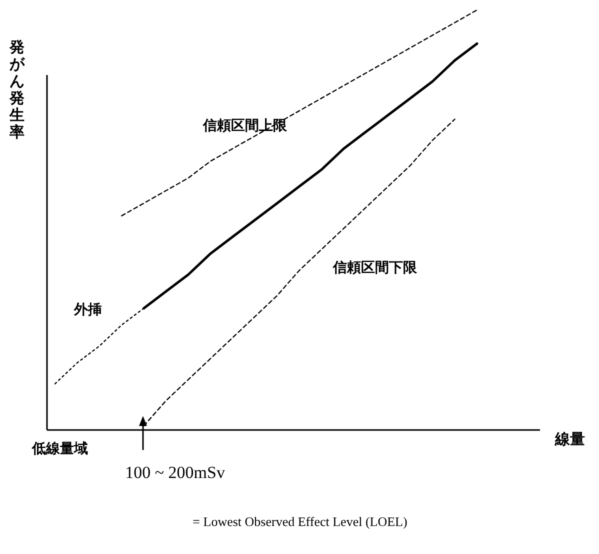  What do you see at coordinates (175, 472) in the screenshot?
I see `text: 100 ~ 200mSv` at bounding box center [175, 472].